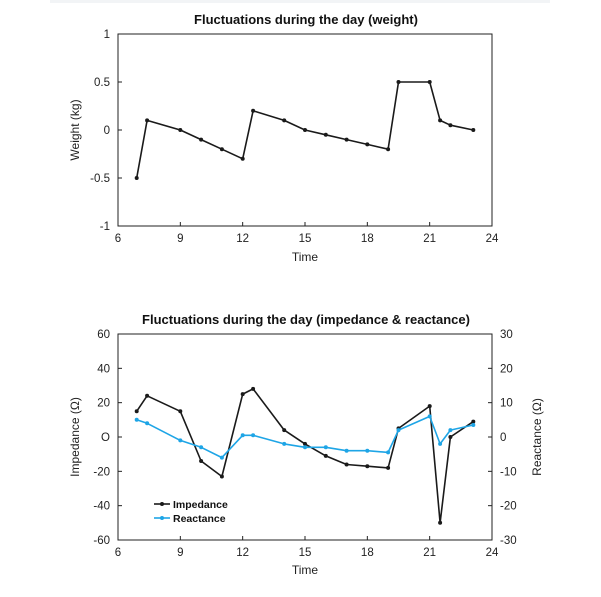  Describe the element at coordinates (162, 518) in the screenshot. I see `legend-reactance-marker` at that location.